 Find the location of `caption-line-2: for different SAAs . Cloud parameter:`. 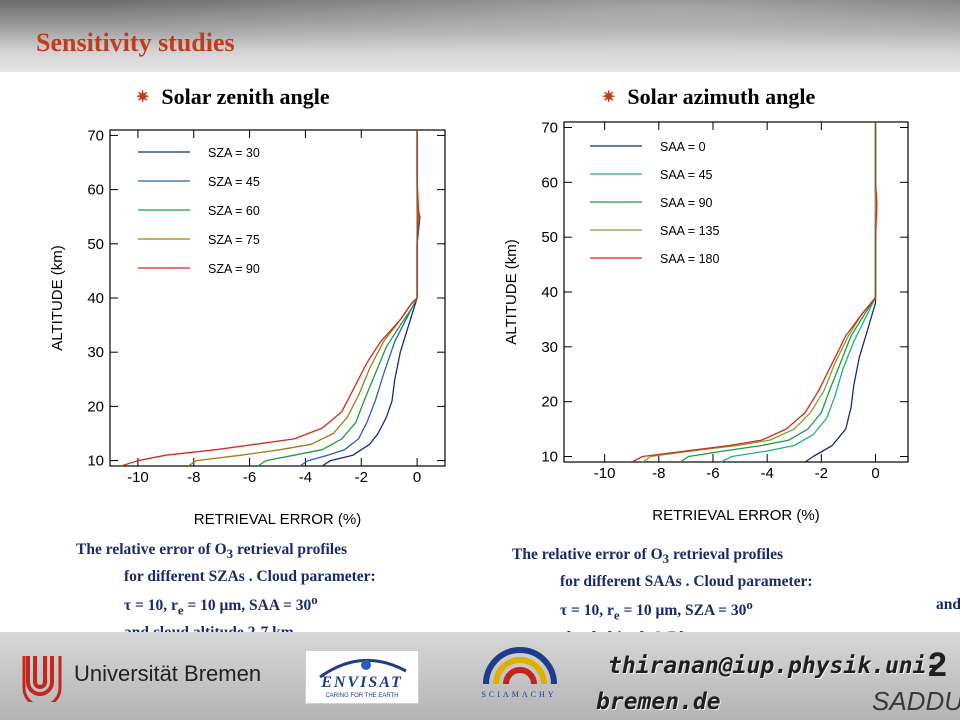

caption-line-2: for different SAAs . Cloud parameter: is located at coordinates (686, 582).